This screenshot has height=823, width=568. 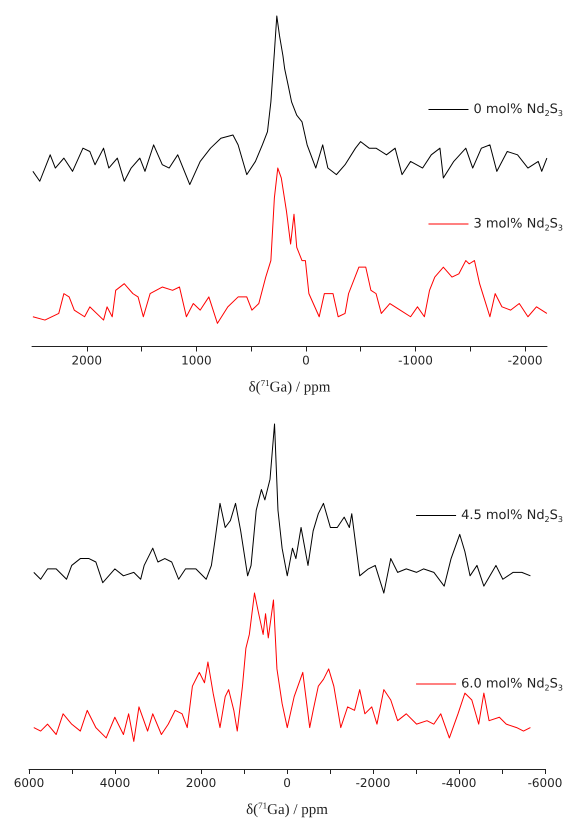 I want to click on x-tick-label: 6000, so click(x=29, y=783).